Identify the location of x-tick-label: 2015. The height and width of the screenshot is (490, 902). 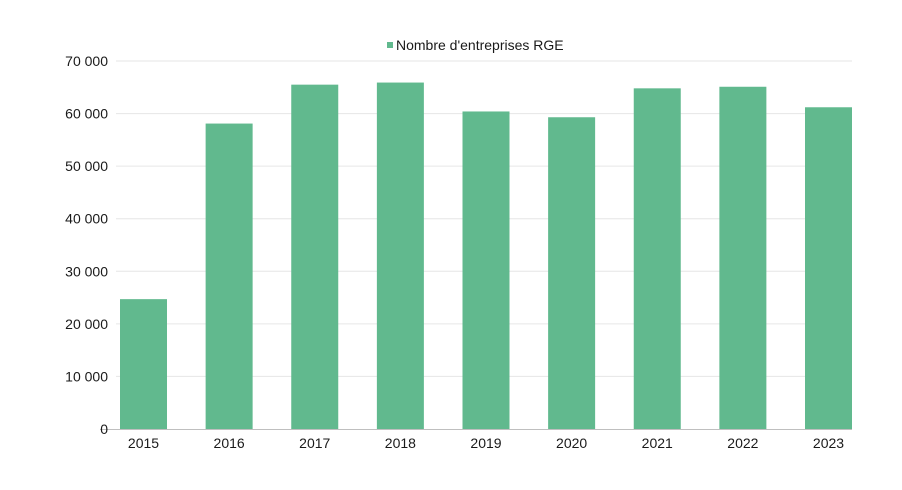
(143, 443).